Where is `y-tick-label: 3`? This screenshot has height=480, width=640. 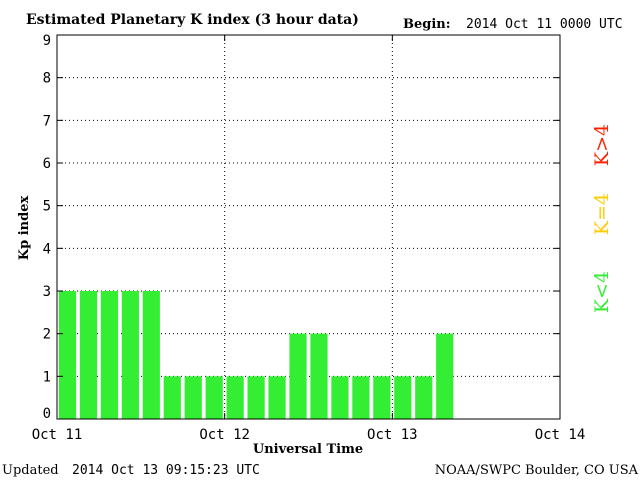
y-tick-label: 3 is located at coordinates (47, 292).